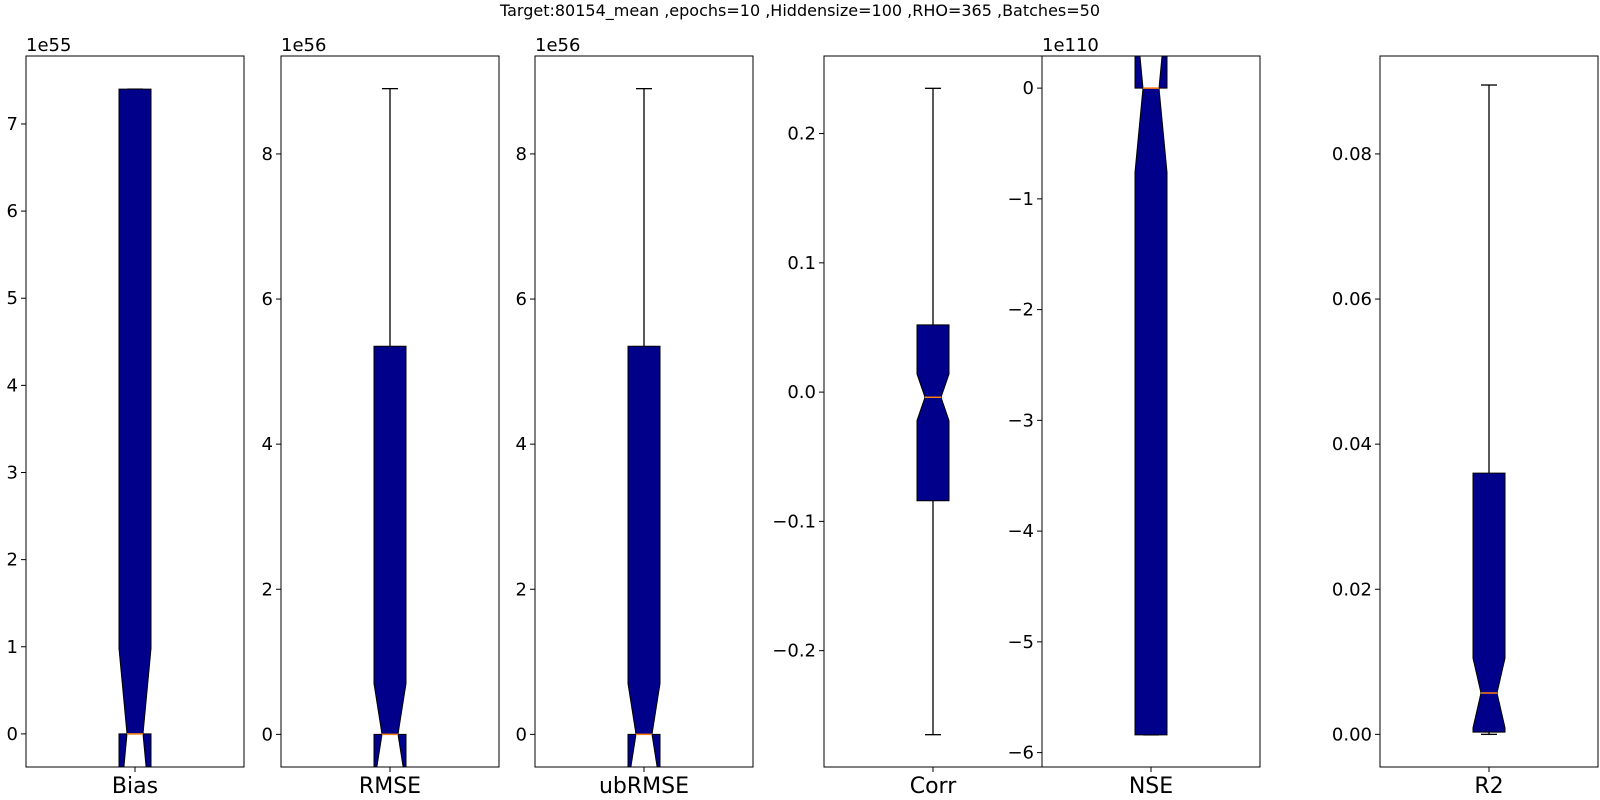 The width and height of the screenshot is (1600, 800). I want to click on y-tick-label: 7, so click(12, 124).